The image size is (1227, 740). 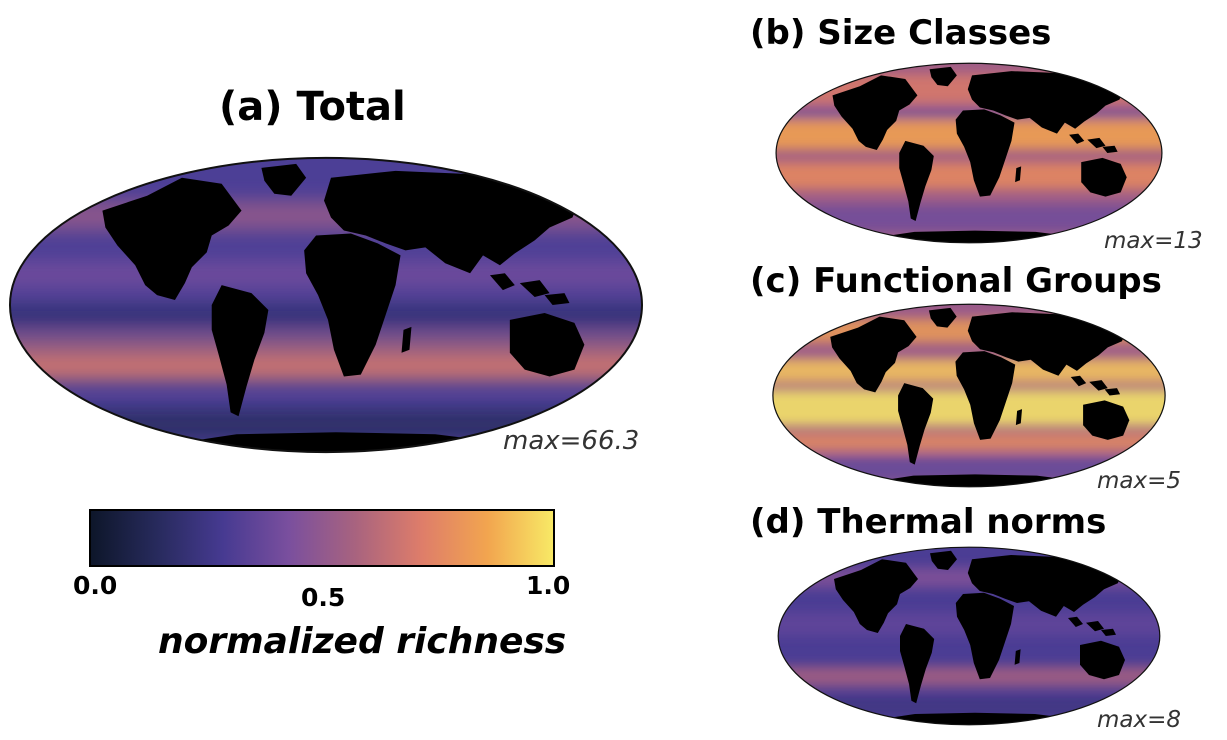 What do you see at coordinates (1139, 481) in the screenshot?
I see `panel-c-max-label: max=5` at bounding box center [1139, 481].